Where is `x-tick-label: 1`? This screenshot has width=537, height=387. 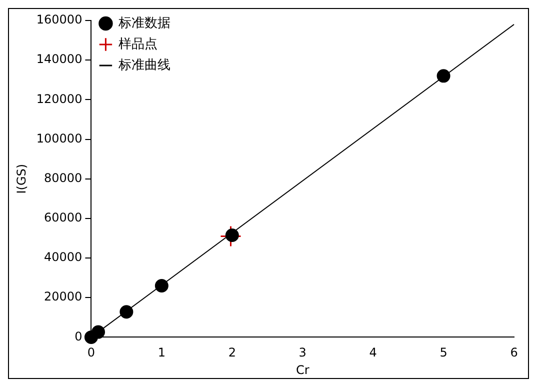 x-tick-label: 1 is located at coordinates (162, 353).